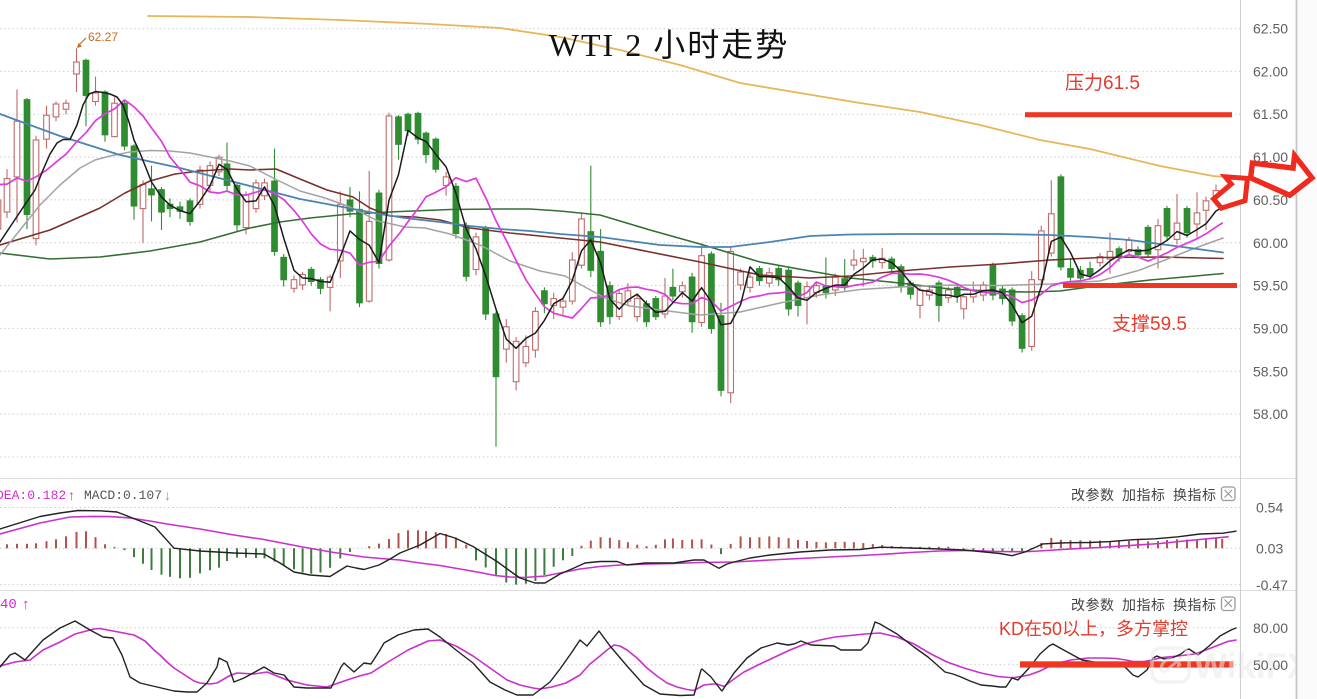 This screenshot has width=1317, height=699. I want to click on svg-text: 62.27, so click(103, 37).